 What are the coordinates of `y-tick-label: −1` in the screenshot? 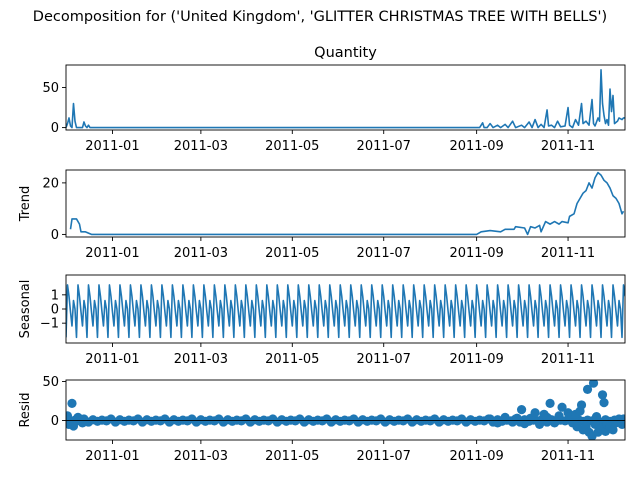 It's located at (49, 324).